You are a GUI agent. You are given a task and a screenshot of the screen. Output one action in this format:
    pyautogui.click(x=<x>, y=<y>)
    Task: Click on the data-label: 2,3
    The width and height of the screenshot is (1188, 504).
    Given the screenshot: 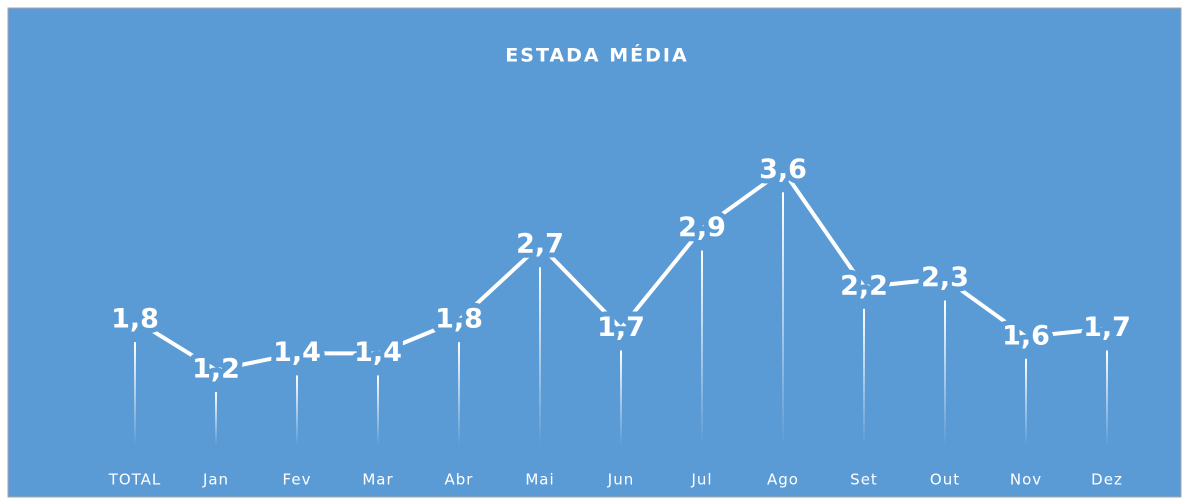 What is the action you would take?
    pyautogui.click(x=945, y=277)
    